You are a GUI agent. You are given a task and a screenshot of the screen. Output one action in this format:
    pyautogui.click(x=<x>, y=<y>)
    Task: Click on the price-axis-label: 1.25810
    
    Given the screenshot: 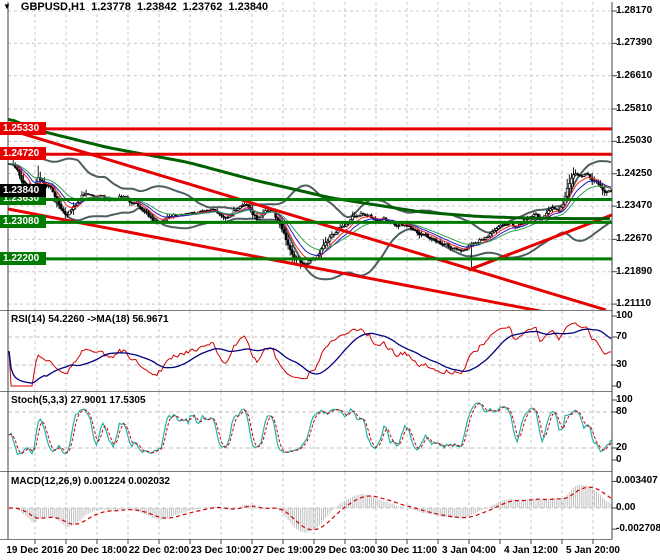 What is the action you would take?
    pyautogui.click(x=634, y=108)
    